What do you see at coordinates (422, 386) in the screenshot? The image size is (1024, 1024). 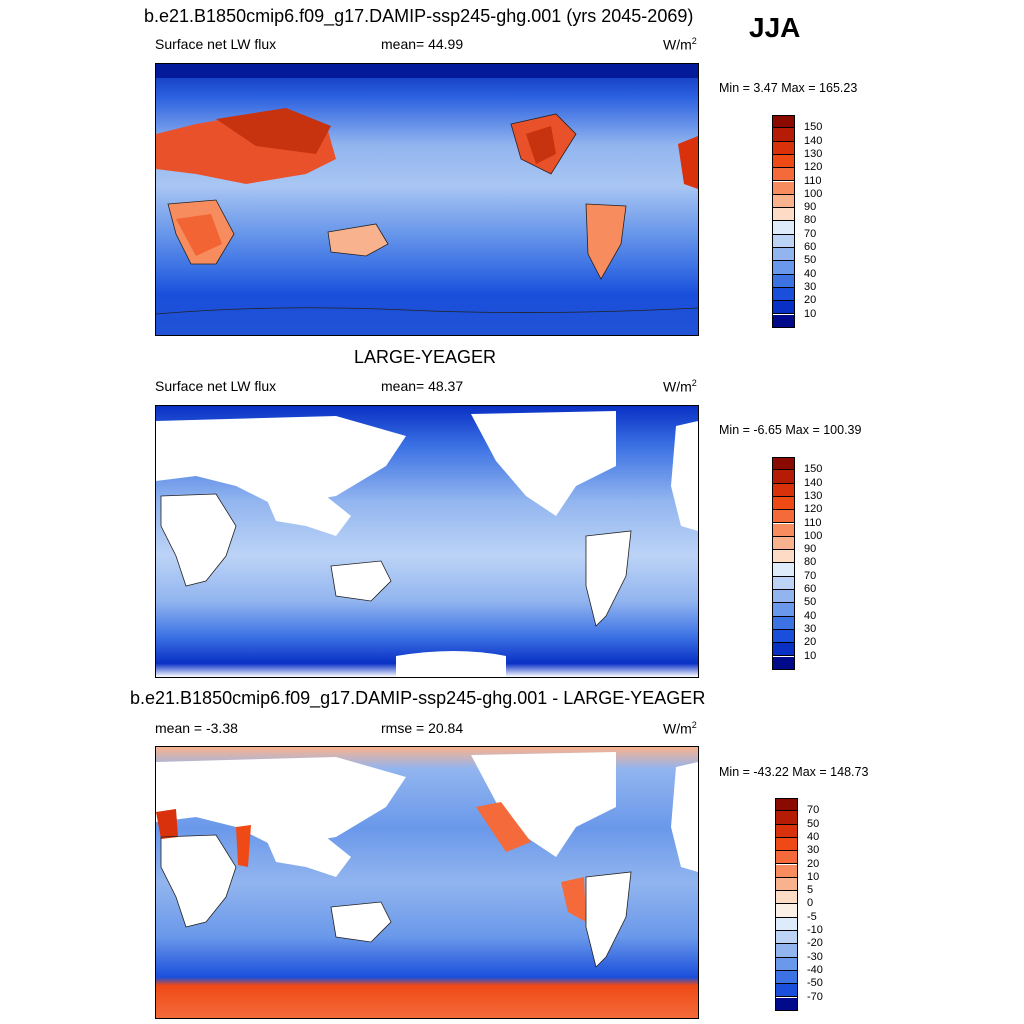 I see `panel-2-mean-label: mean= 48.37` at bounding box center [422, 386].